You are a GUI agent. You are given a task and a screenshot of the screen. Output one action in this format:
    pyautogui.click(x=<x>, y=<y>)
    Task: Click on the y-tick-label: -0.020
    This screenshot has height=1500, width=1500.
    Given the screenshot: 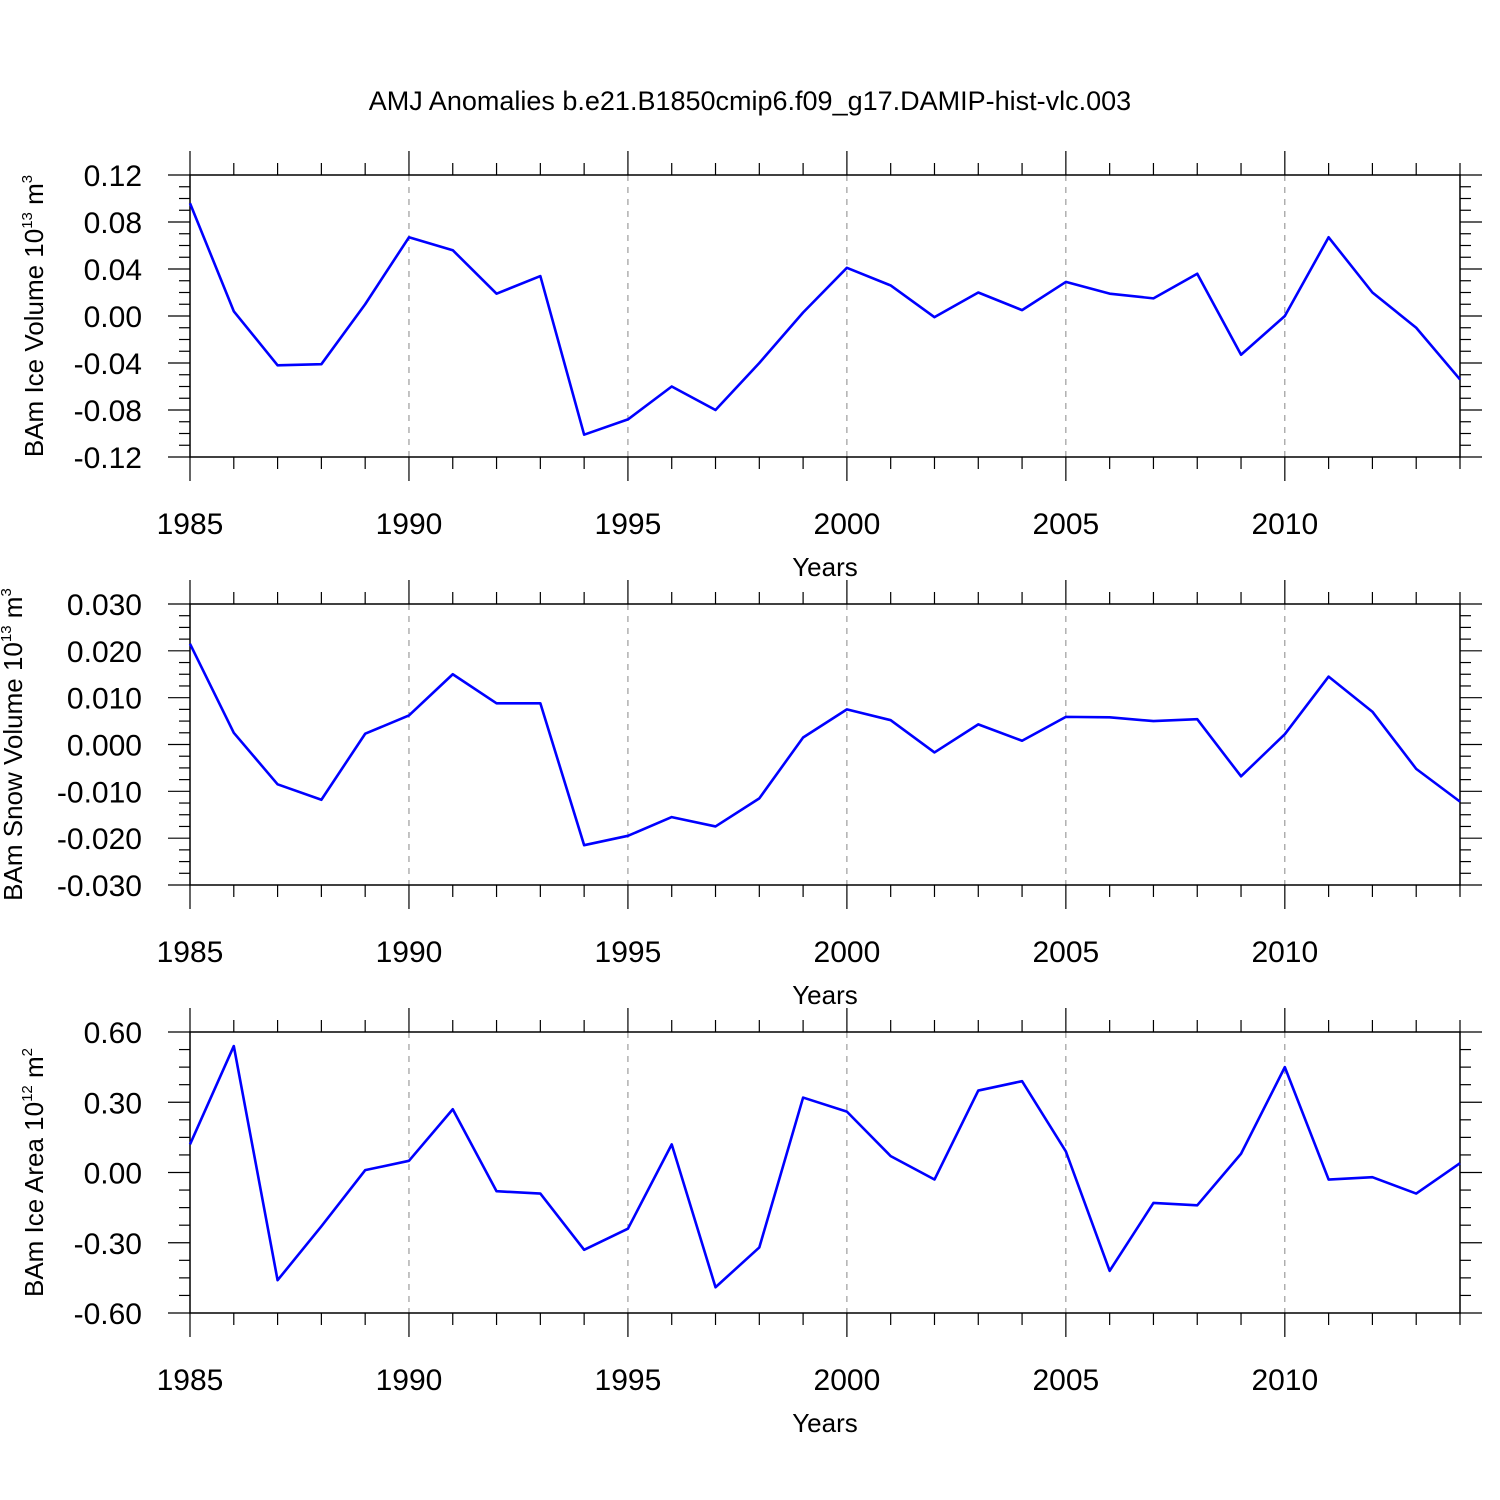 What is the action you would take?
    pyautogui.click(x=99, y=839)
    